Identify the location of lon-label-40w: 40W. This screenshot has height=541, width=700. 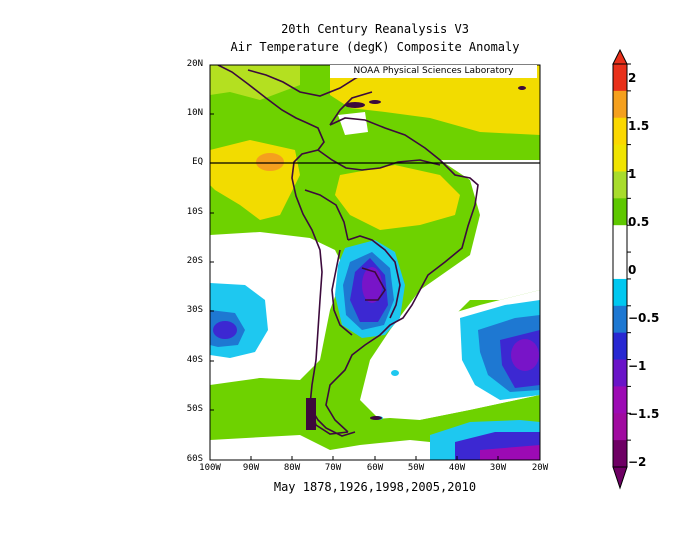
(457, 468).